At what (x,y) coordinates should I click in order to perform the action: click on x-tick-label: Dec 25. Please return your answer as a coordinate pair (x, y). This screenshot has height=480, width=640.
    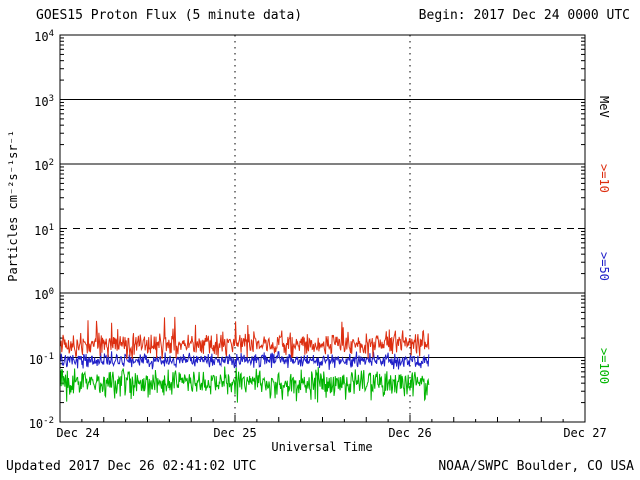
    Looking at the image, I should click on (235, 433).